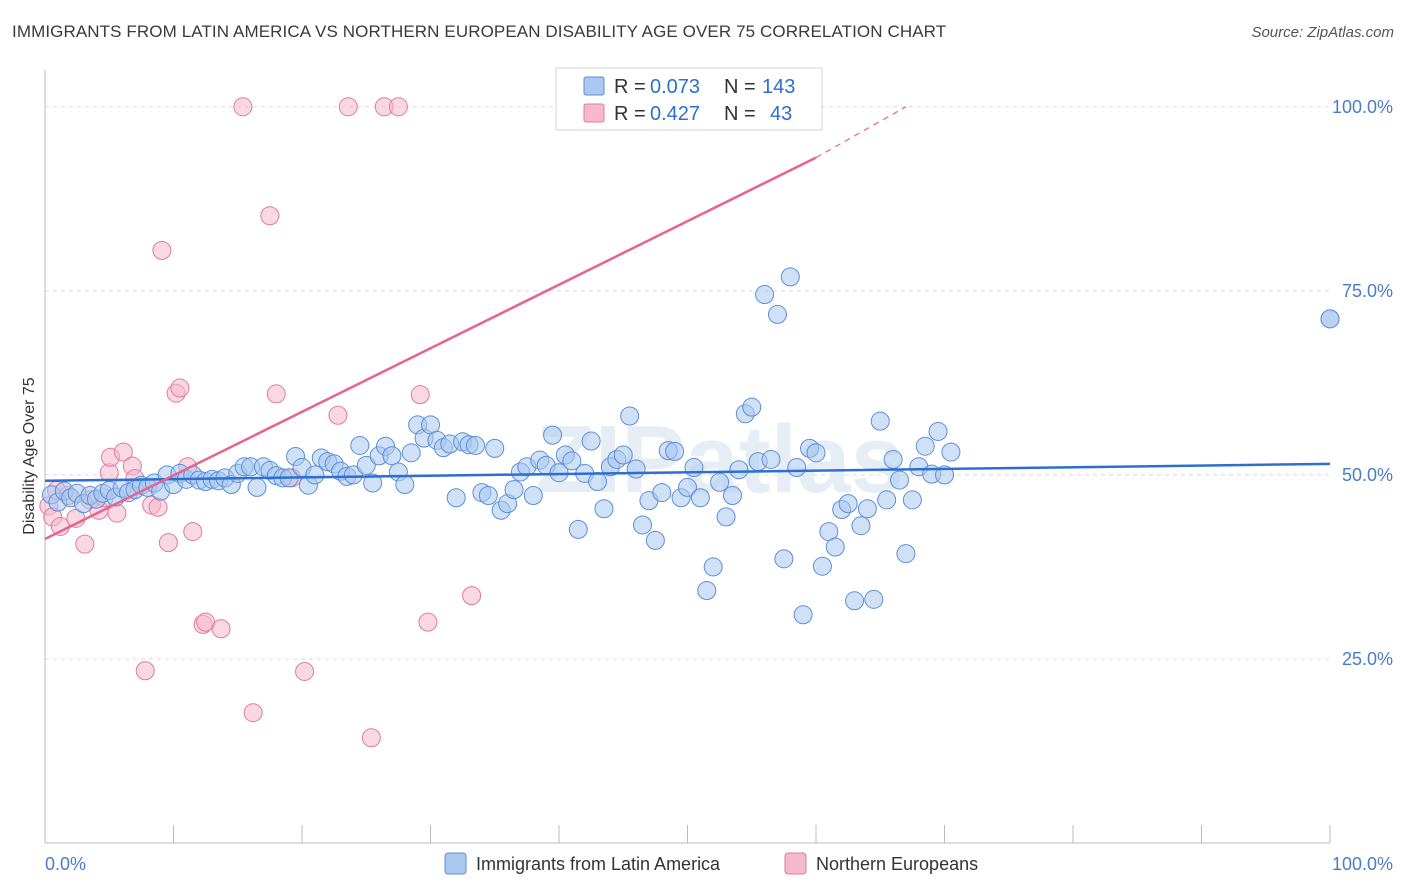 The height and width of the screenshot is (892, 1406). What do you see at coordinates (1367, 475) in the screenshot?
I see `y-tick-label: 50.0%` at bounding box center [1367, 475].